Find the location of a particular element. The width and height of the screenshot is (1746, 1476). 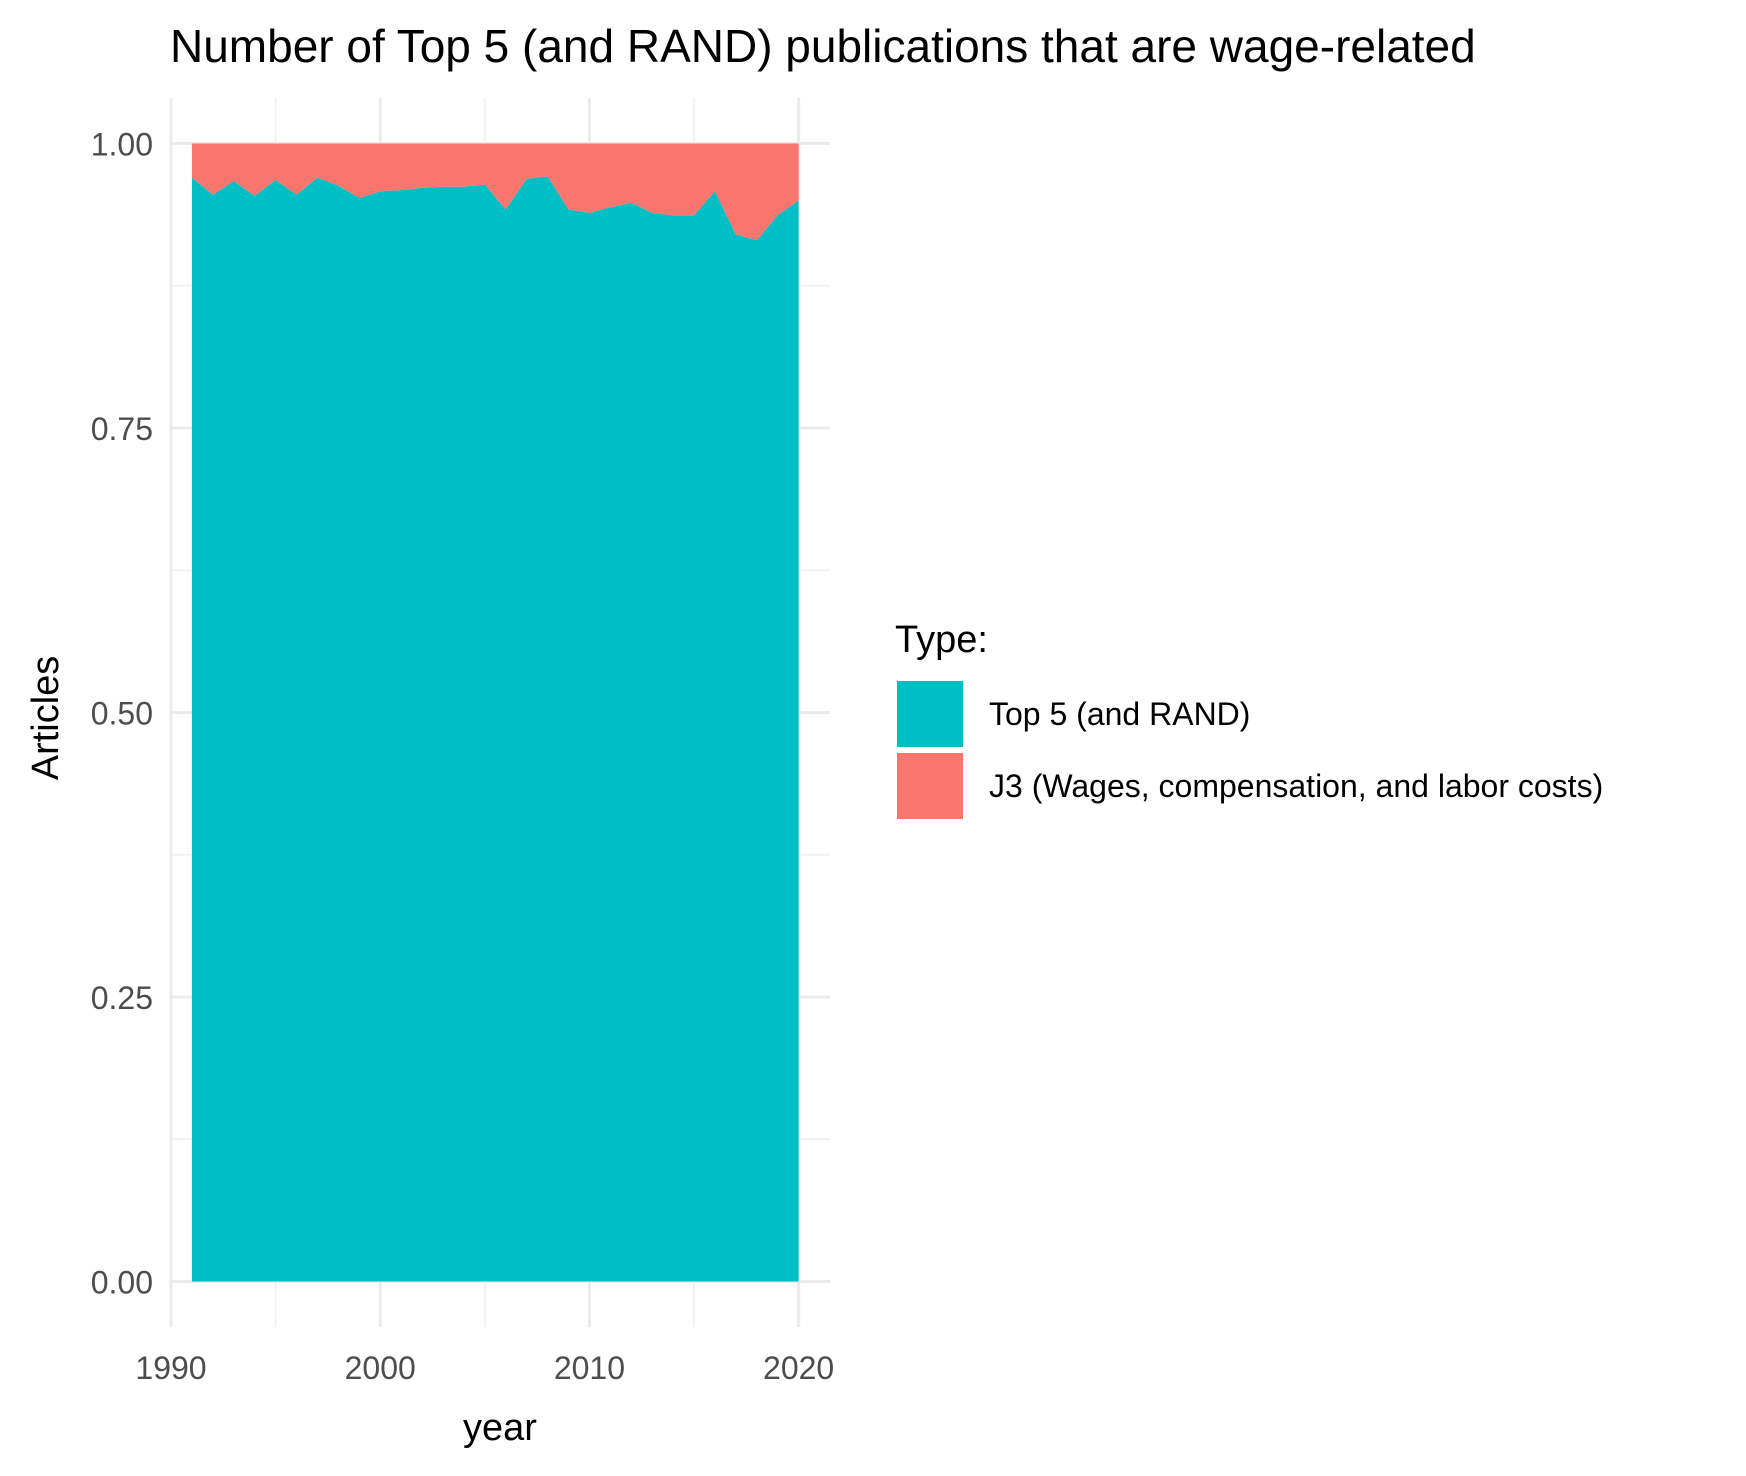

y-tick-label: 1.00 is located at coordinates (122, 145).